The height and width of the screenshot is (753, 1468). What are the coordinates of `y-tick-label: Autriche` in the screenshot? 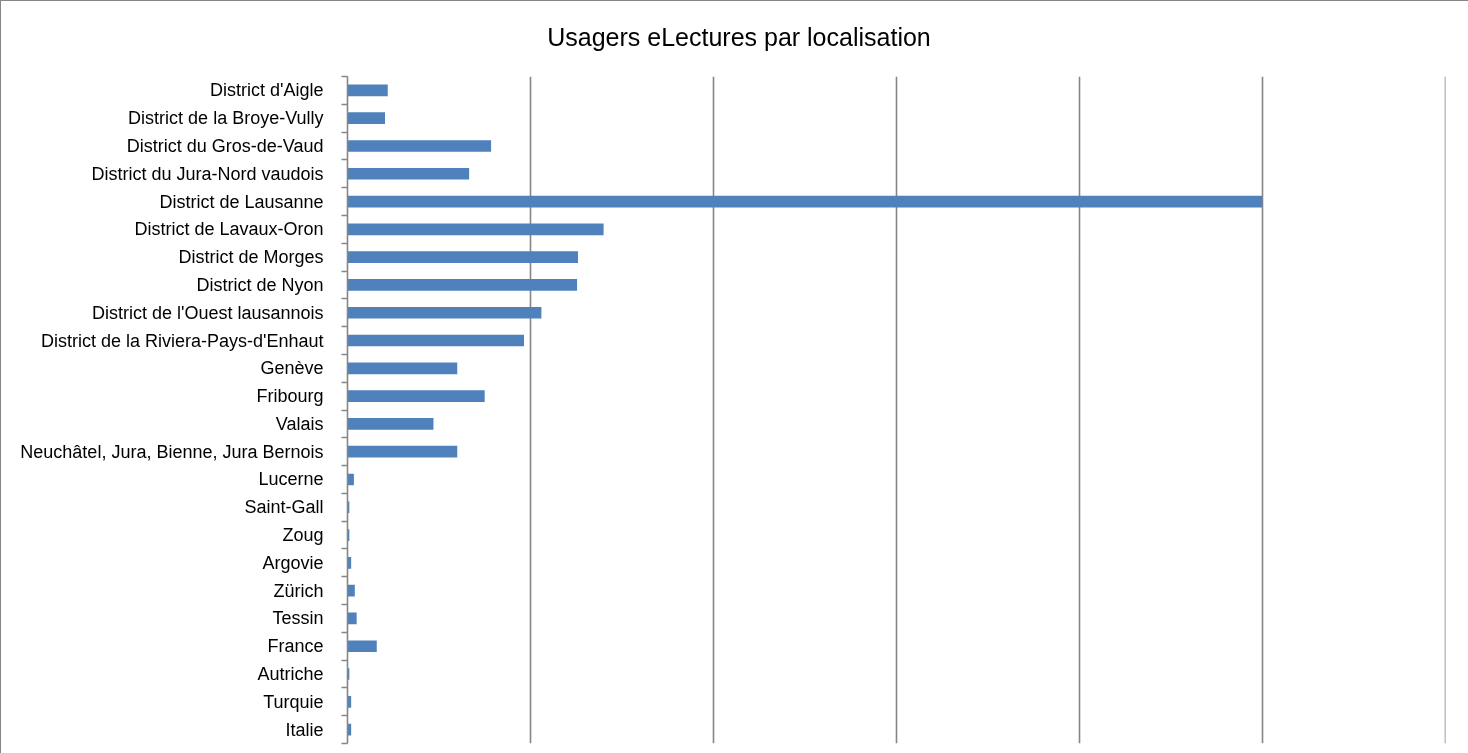 It's located at (290, 674).